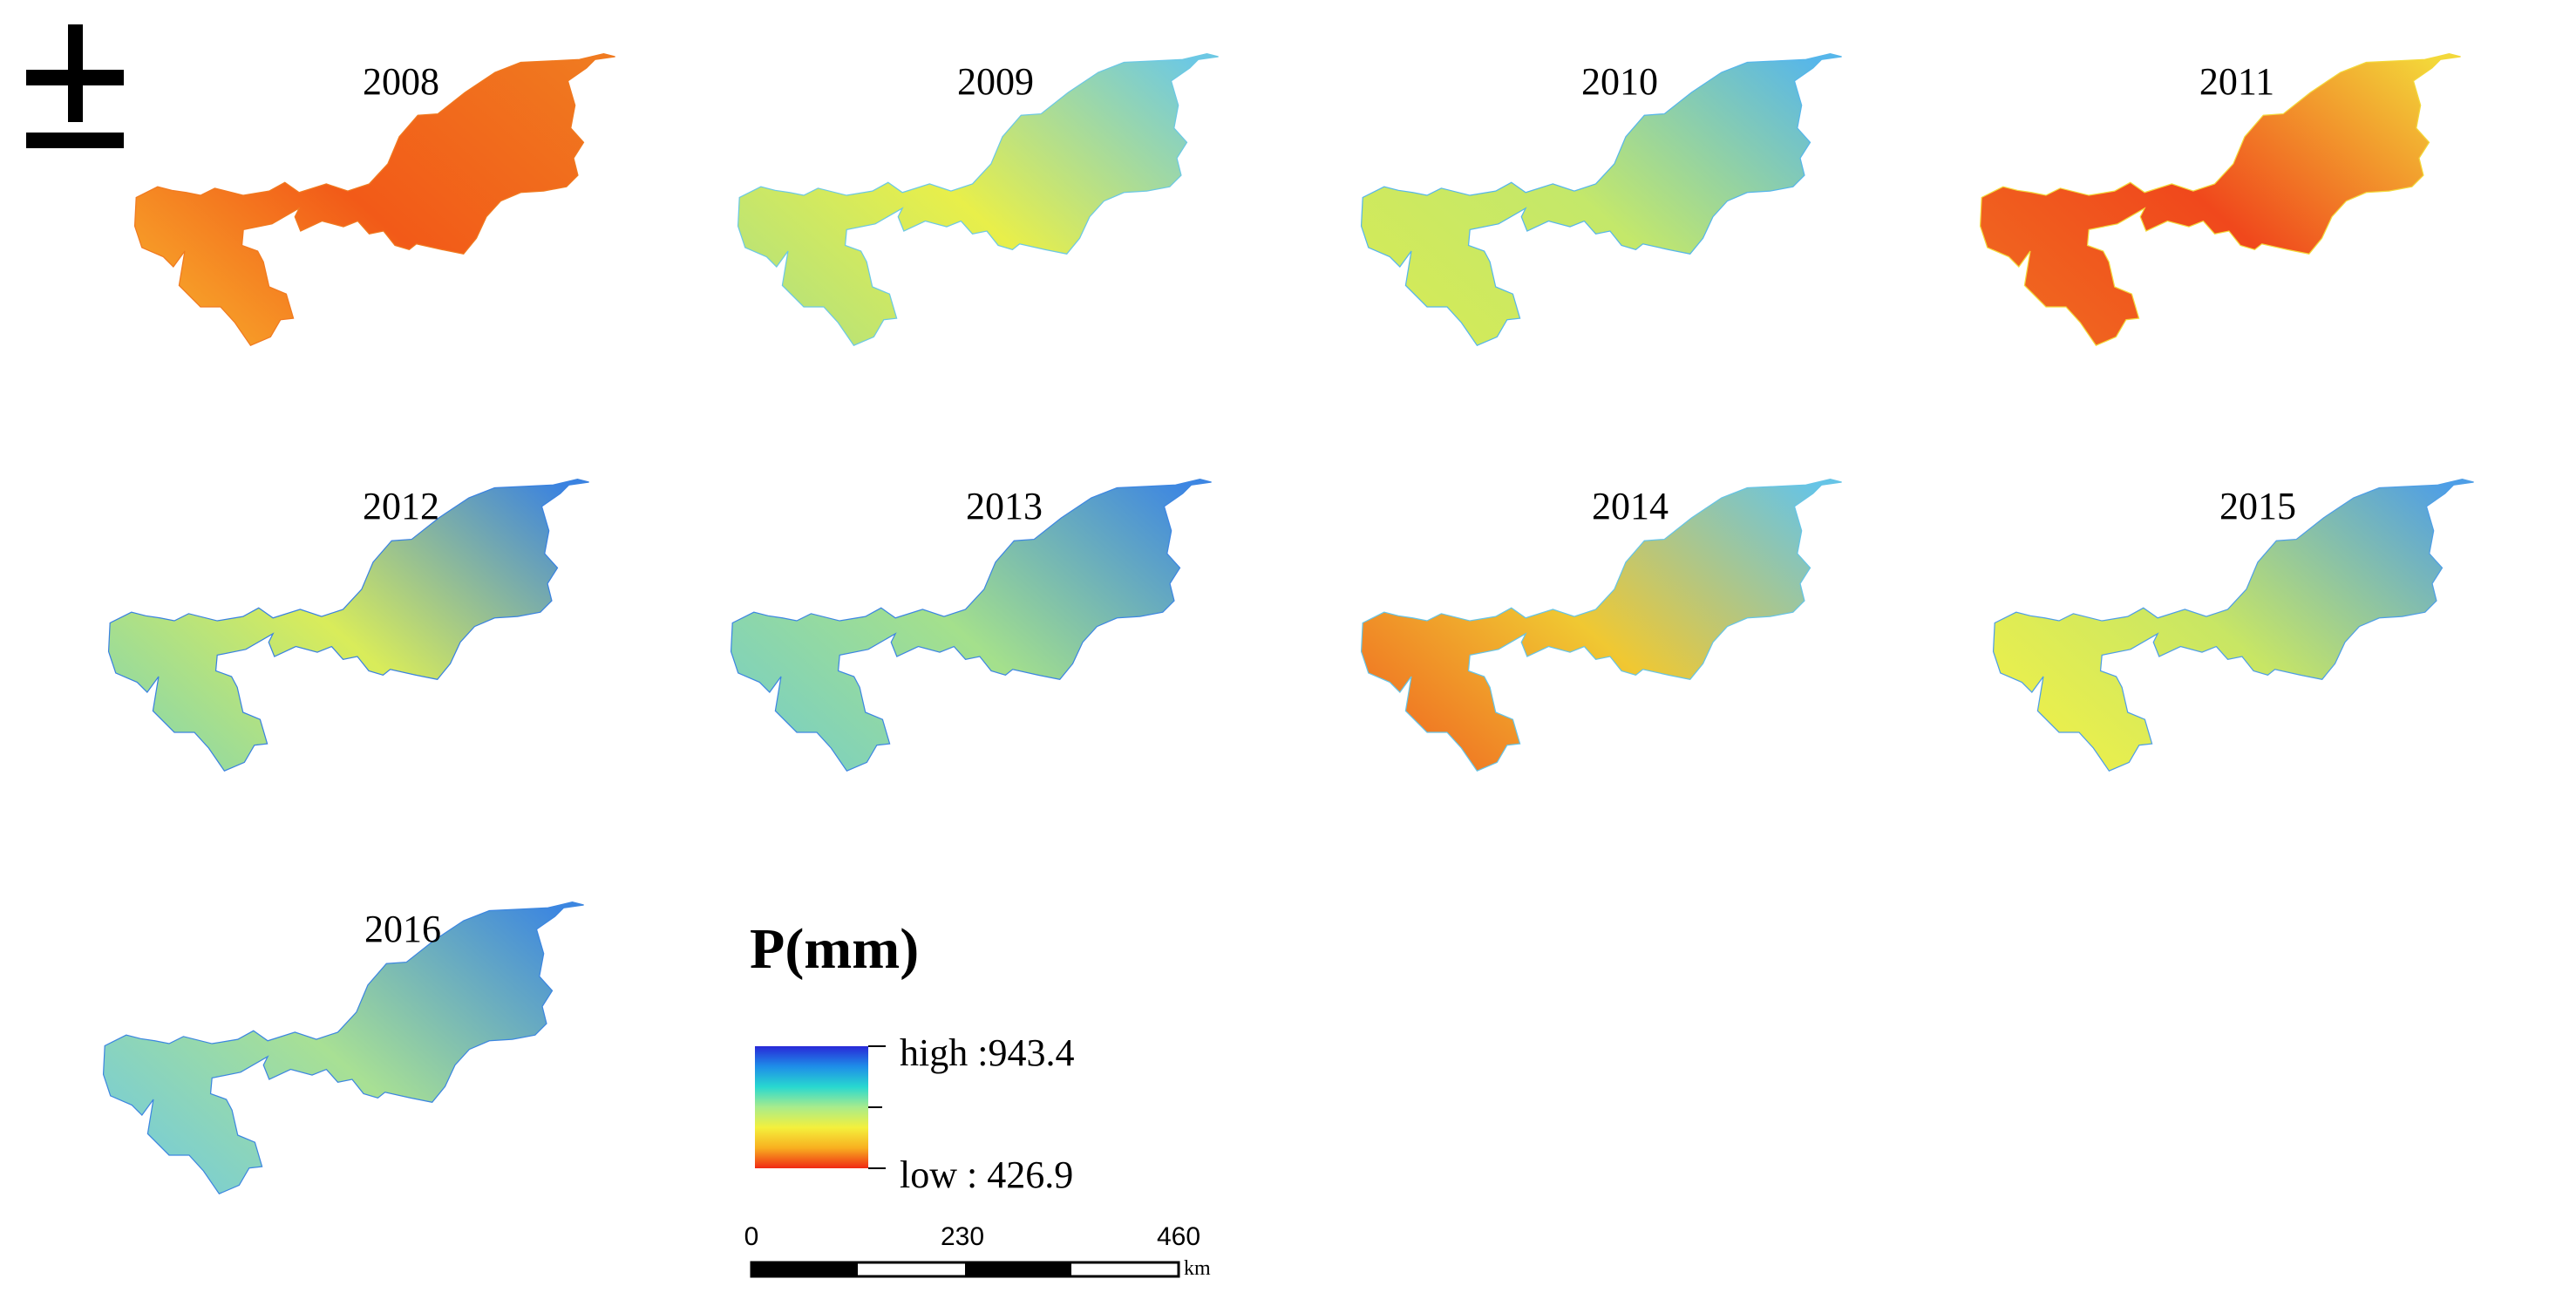  I want to click on year-label-2010: 2010, so click(1619, 81).